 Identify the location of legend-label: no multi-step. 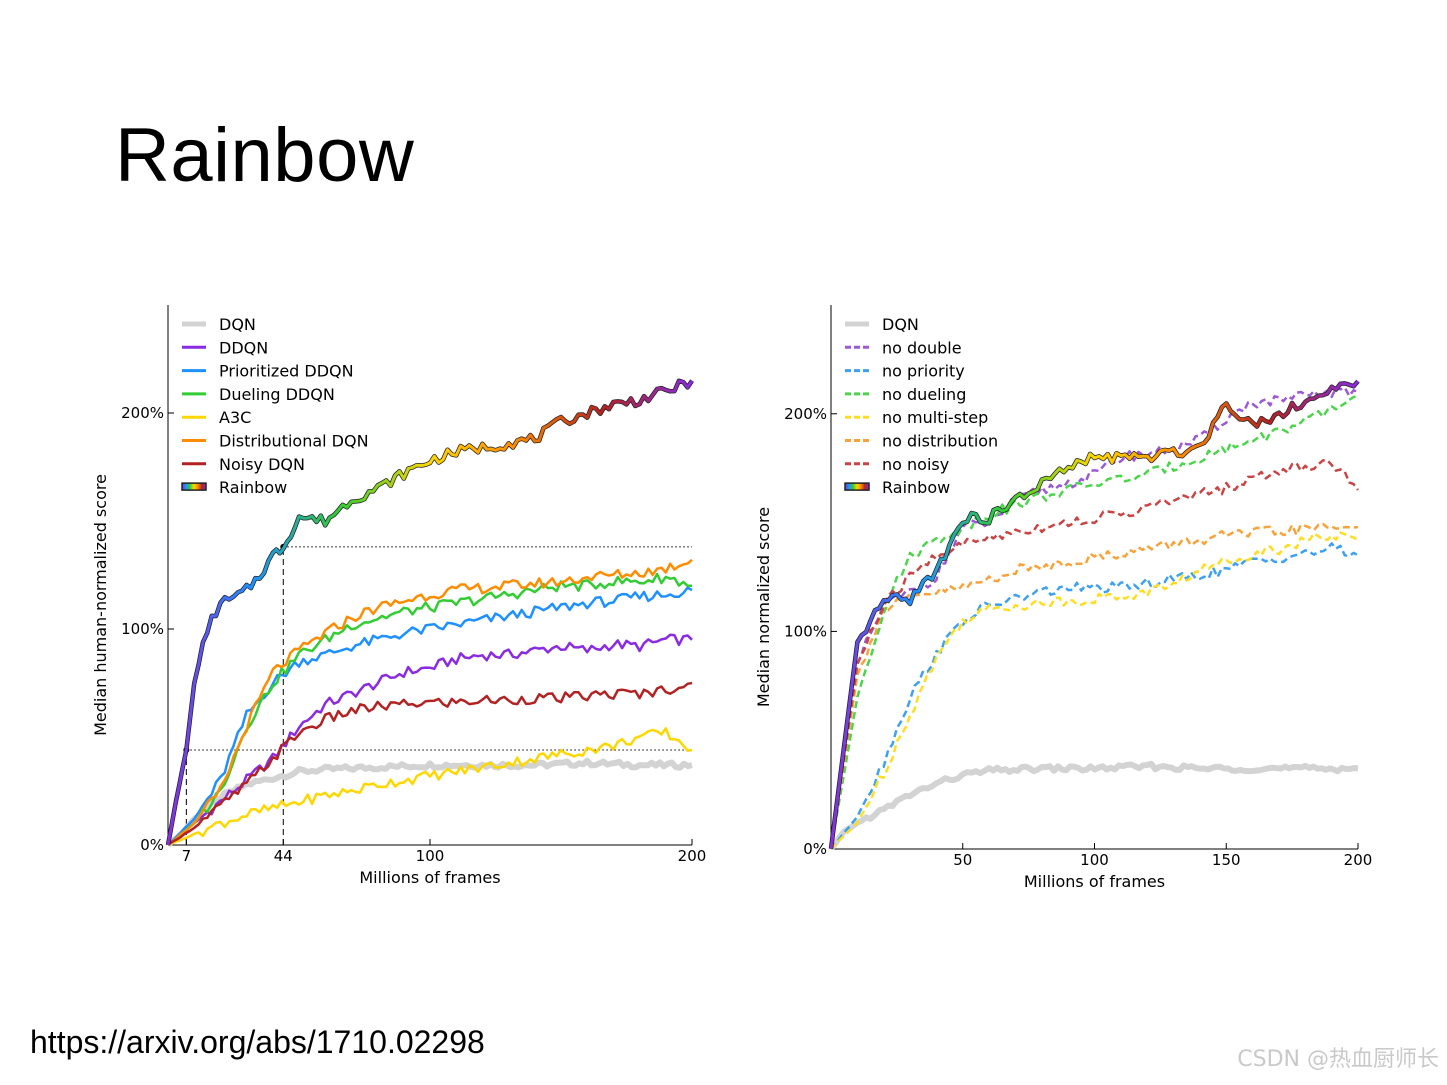
(935, 417).